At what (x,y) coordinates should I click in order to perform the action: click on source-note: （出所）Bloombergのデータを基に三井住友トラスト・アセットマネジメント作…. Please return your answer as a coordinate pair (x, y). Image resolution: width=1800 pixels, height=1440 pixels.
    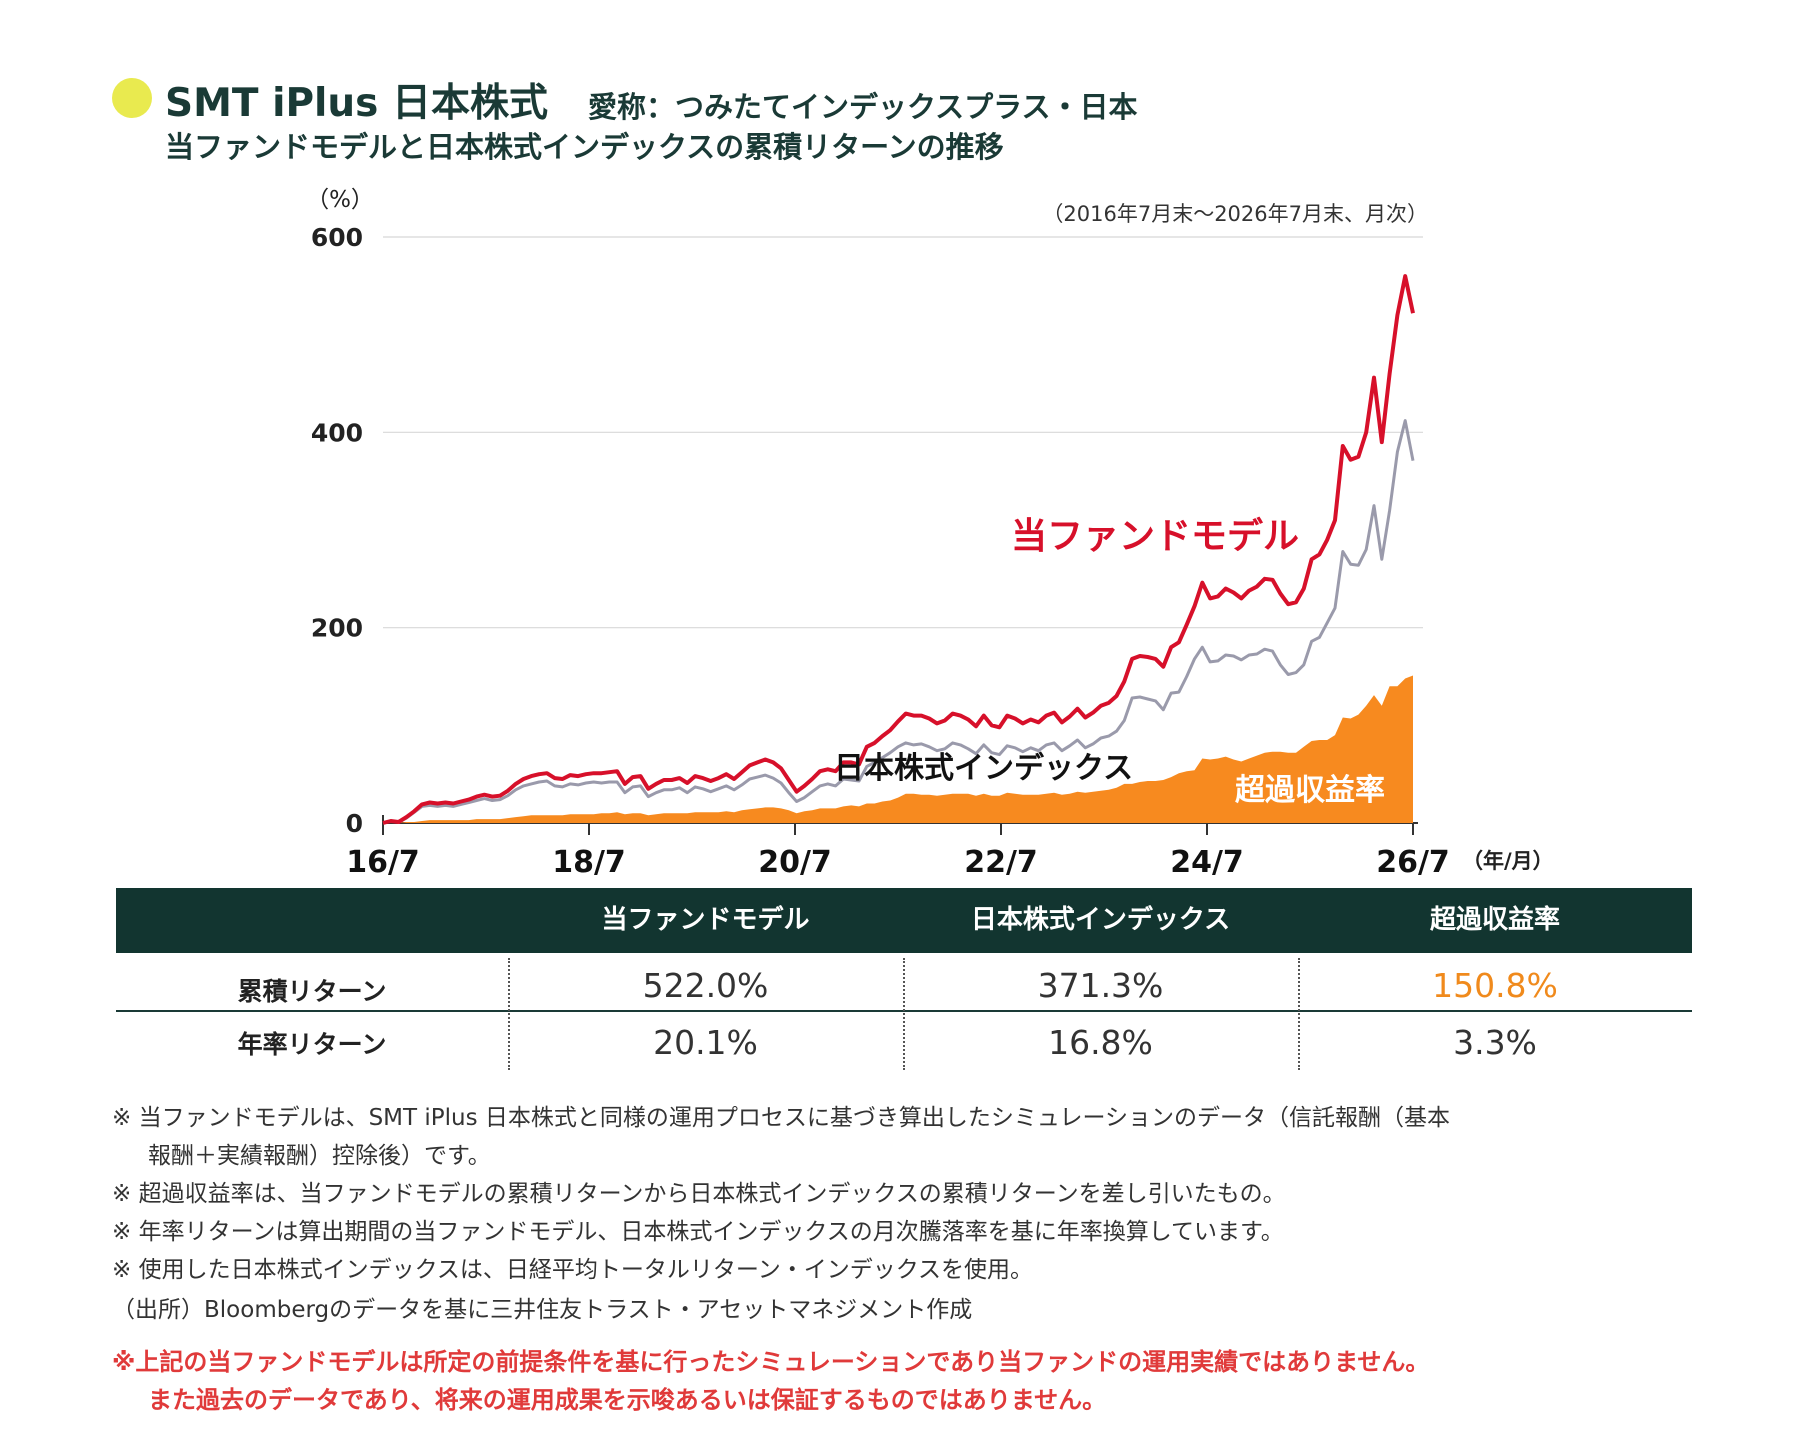
    Looking at the image, I should click on (542, 1310).